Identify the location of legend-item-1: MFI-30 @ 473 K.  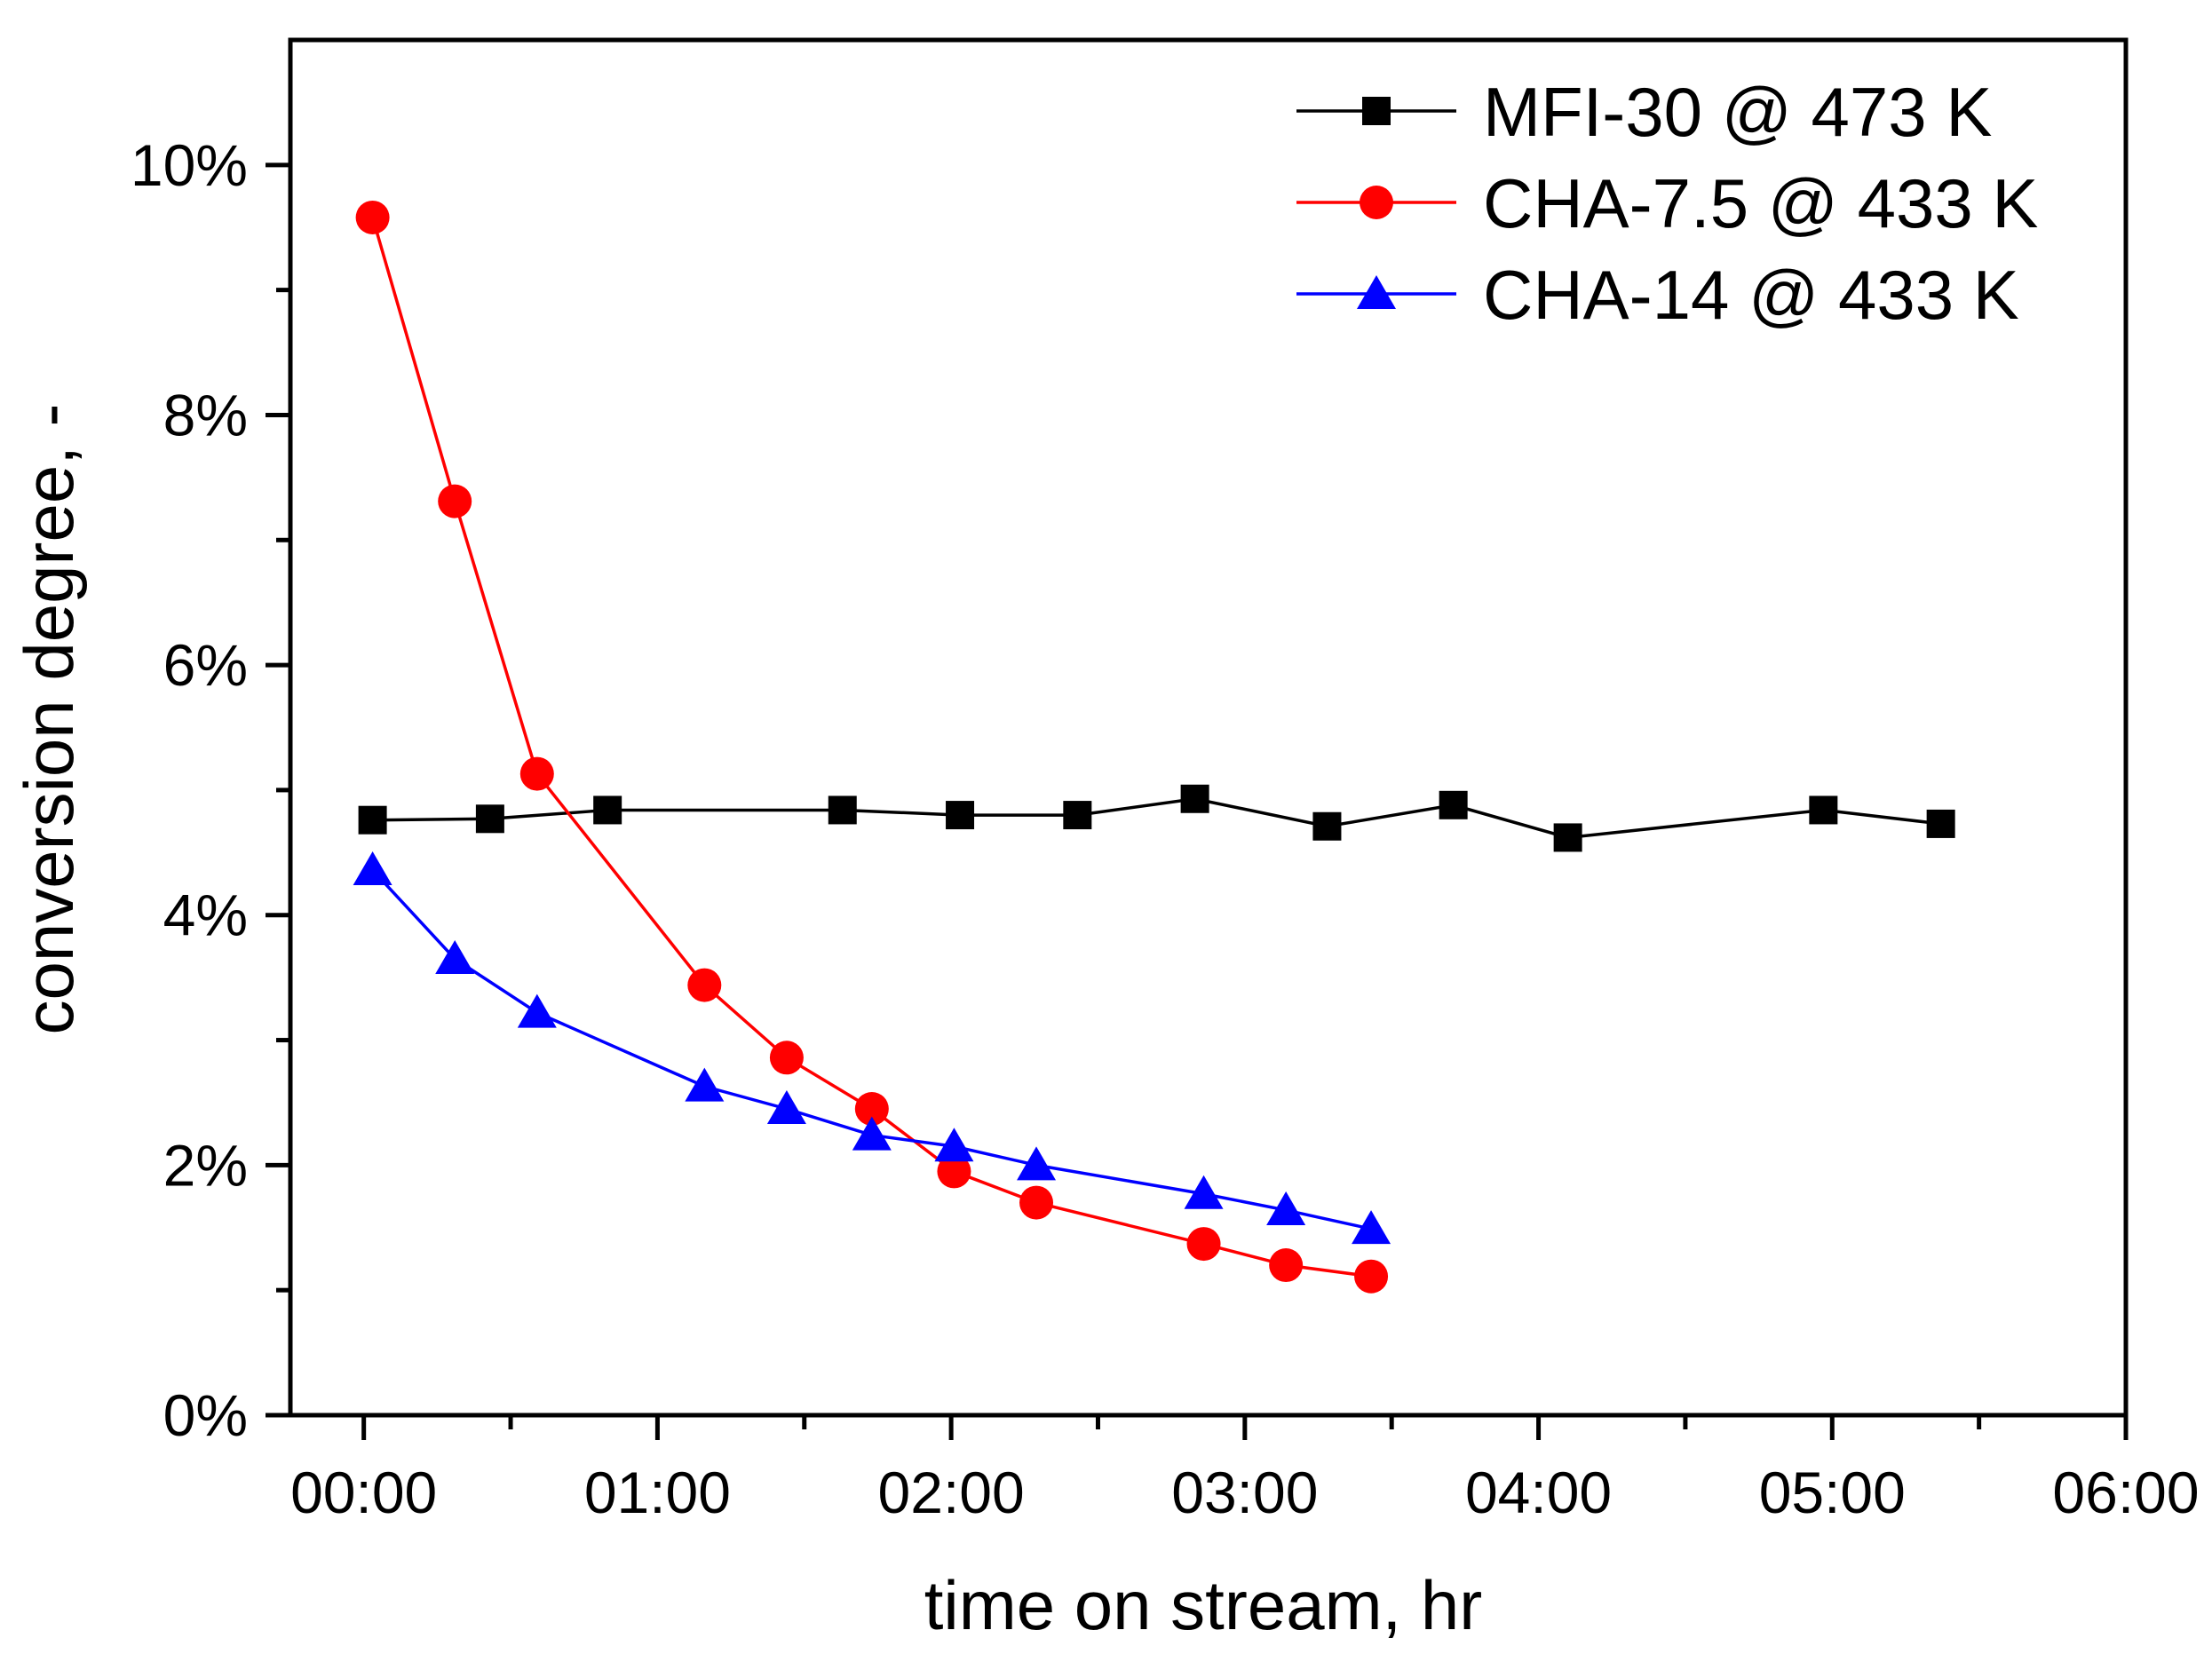
(1644, 112).